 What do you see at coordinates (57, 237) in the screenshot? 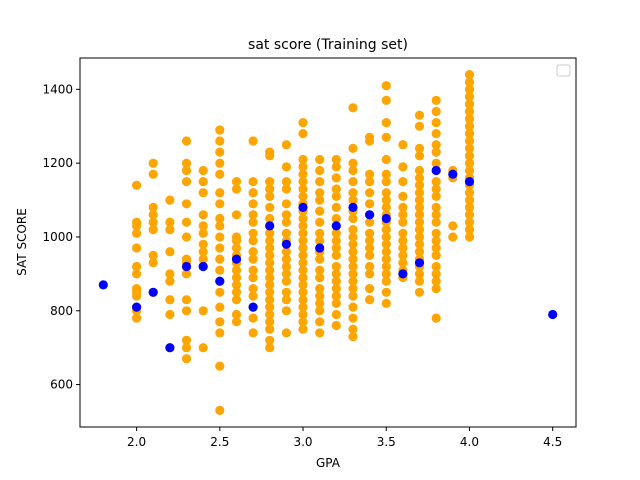
I see `y-tick-label-2: 1000` at bounding box center [57, 237].